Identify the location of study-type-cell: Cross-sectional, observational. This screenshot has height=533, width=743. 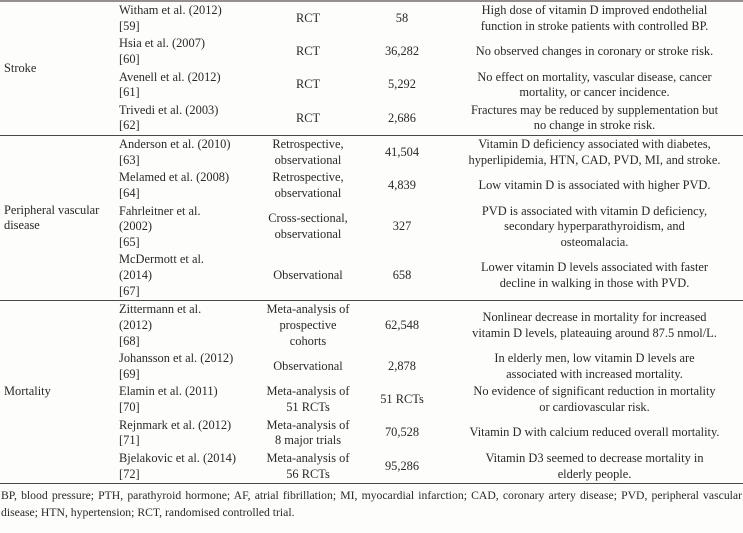
(308, 227).